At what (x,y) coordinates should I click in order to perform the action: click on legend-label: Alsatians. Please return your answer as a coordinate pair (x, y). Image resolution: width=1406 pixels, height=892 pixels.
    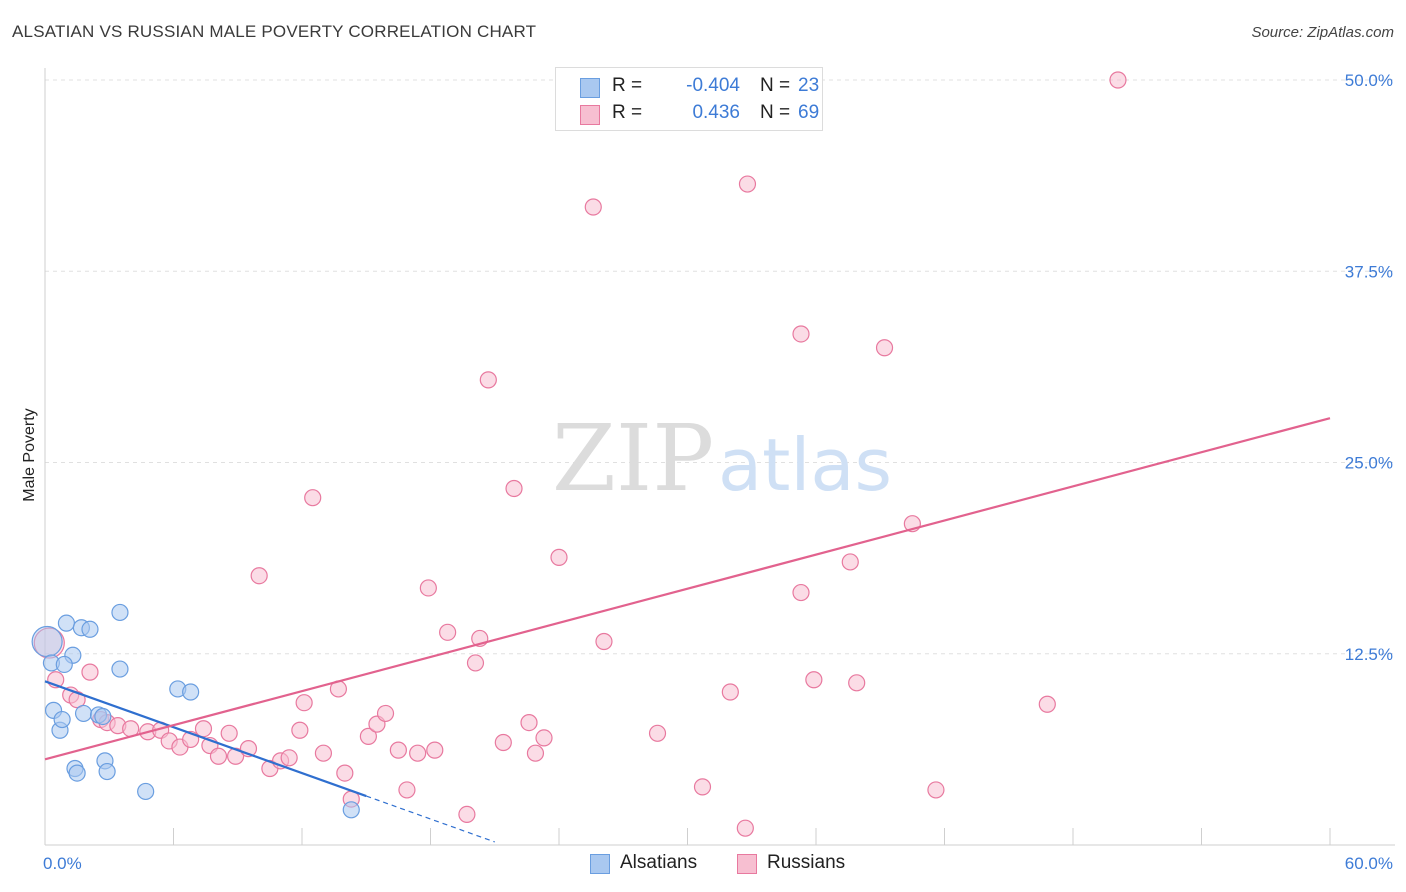
    Looking at the image, I should click on (659, 862).